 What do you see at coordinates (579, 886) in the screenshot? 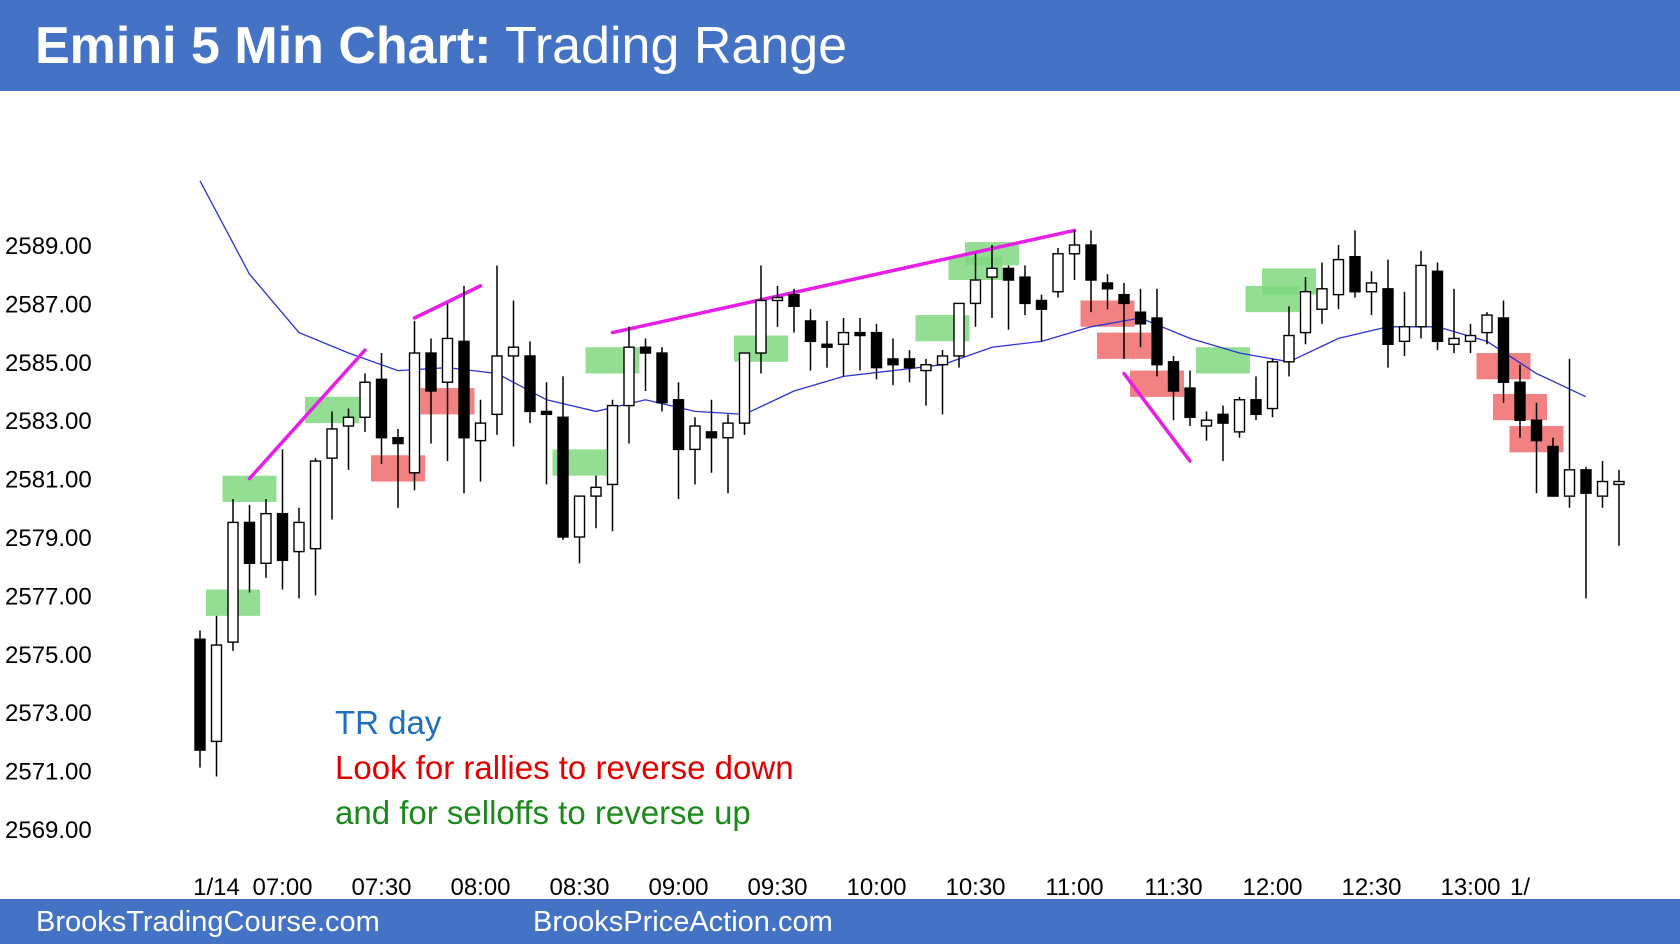
I see `x-tick-label: 08:30` at bounding box center [579, 886].